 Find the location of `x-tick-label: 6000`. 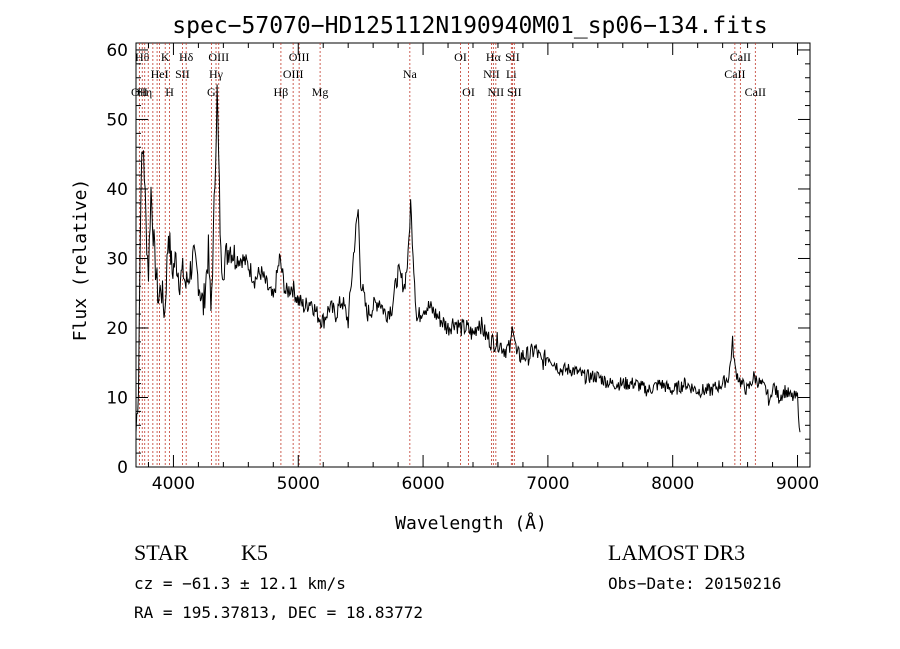

x-tick-label: 6000 is located at coordinates (422, 484).